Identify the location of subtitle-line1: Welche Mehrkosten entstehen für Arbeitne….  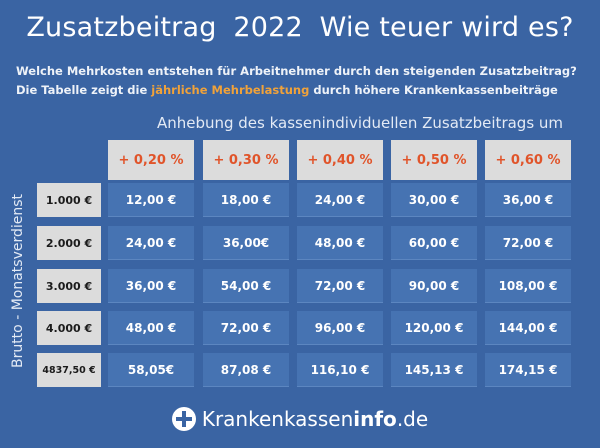
(296, 71).